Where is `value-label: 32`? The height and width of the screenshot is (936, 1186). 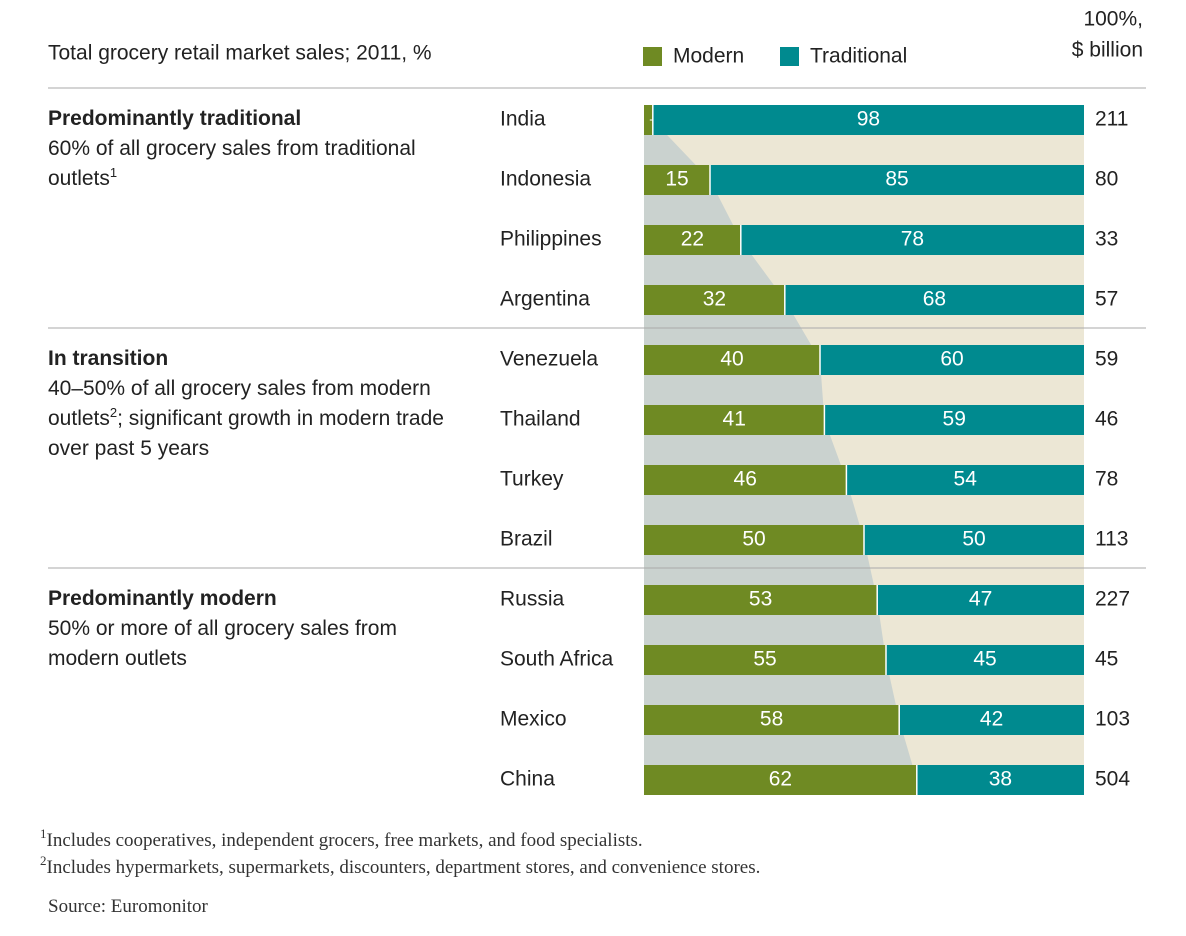 value-label: 32 is located at coordinates (714, 299).